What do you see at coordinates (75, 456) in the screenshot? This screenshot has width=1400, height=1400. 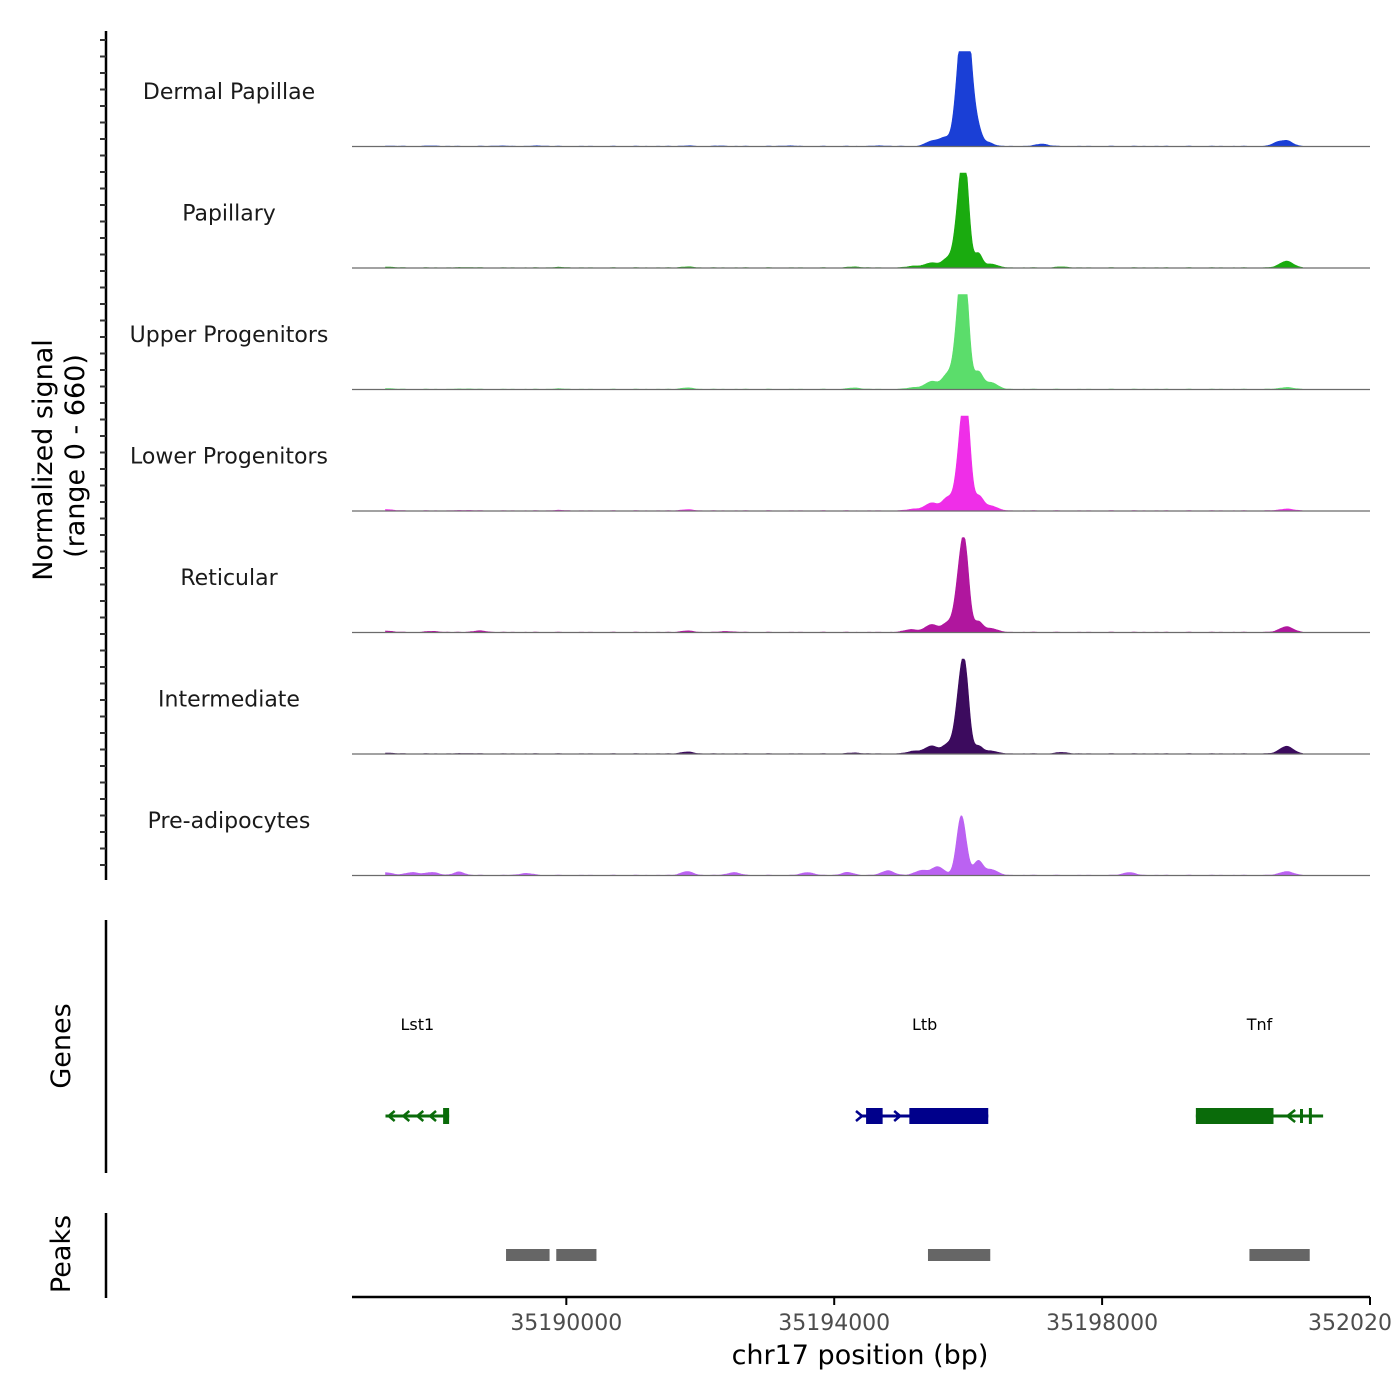 I see `y-axis-title-line2: (range 0 - 660)` at bounding box center [75, 456].